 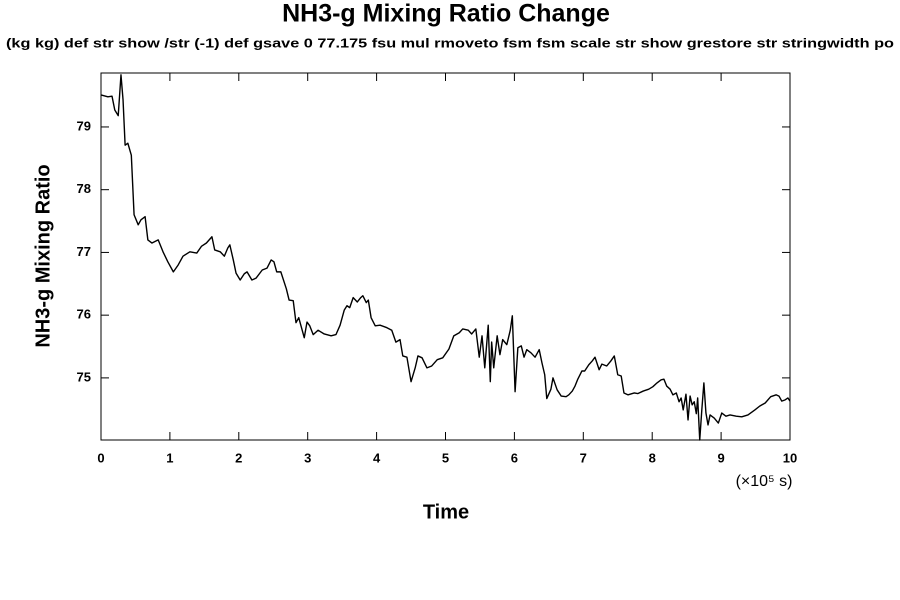 I want to click on y-tick-label: 79, so click(x=84, y=125).